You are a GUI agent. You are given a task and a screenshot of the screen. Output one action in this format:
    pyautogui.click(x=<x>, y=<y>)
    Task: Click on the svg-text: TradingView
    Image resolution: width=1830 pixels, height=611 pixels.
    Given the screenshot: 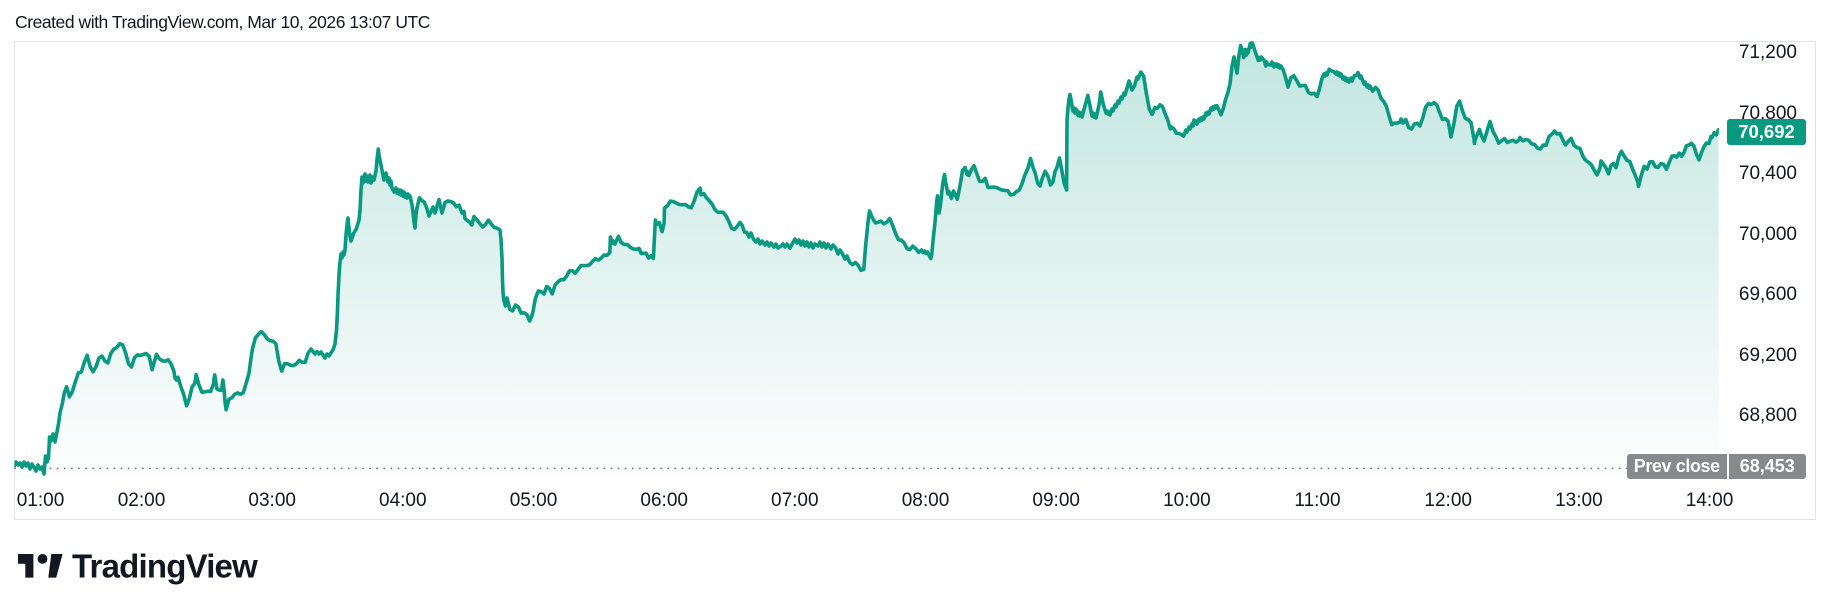 What is the action you would take?
    pyautogui.click(x=165, y=569)
    